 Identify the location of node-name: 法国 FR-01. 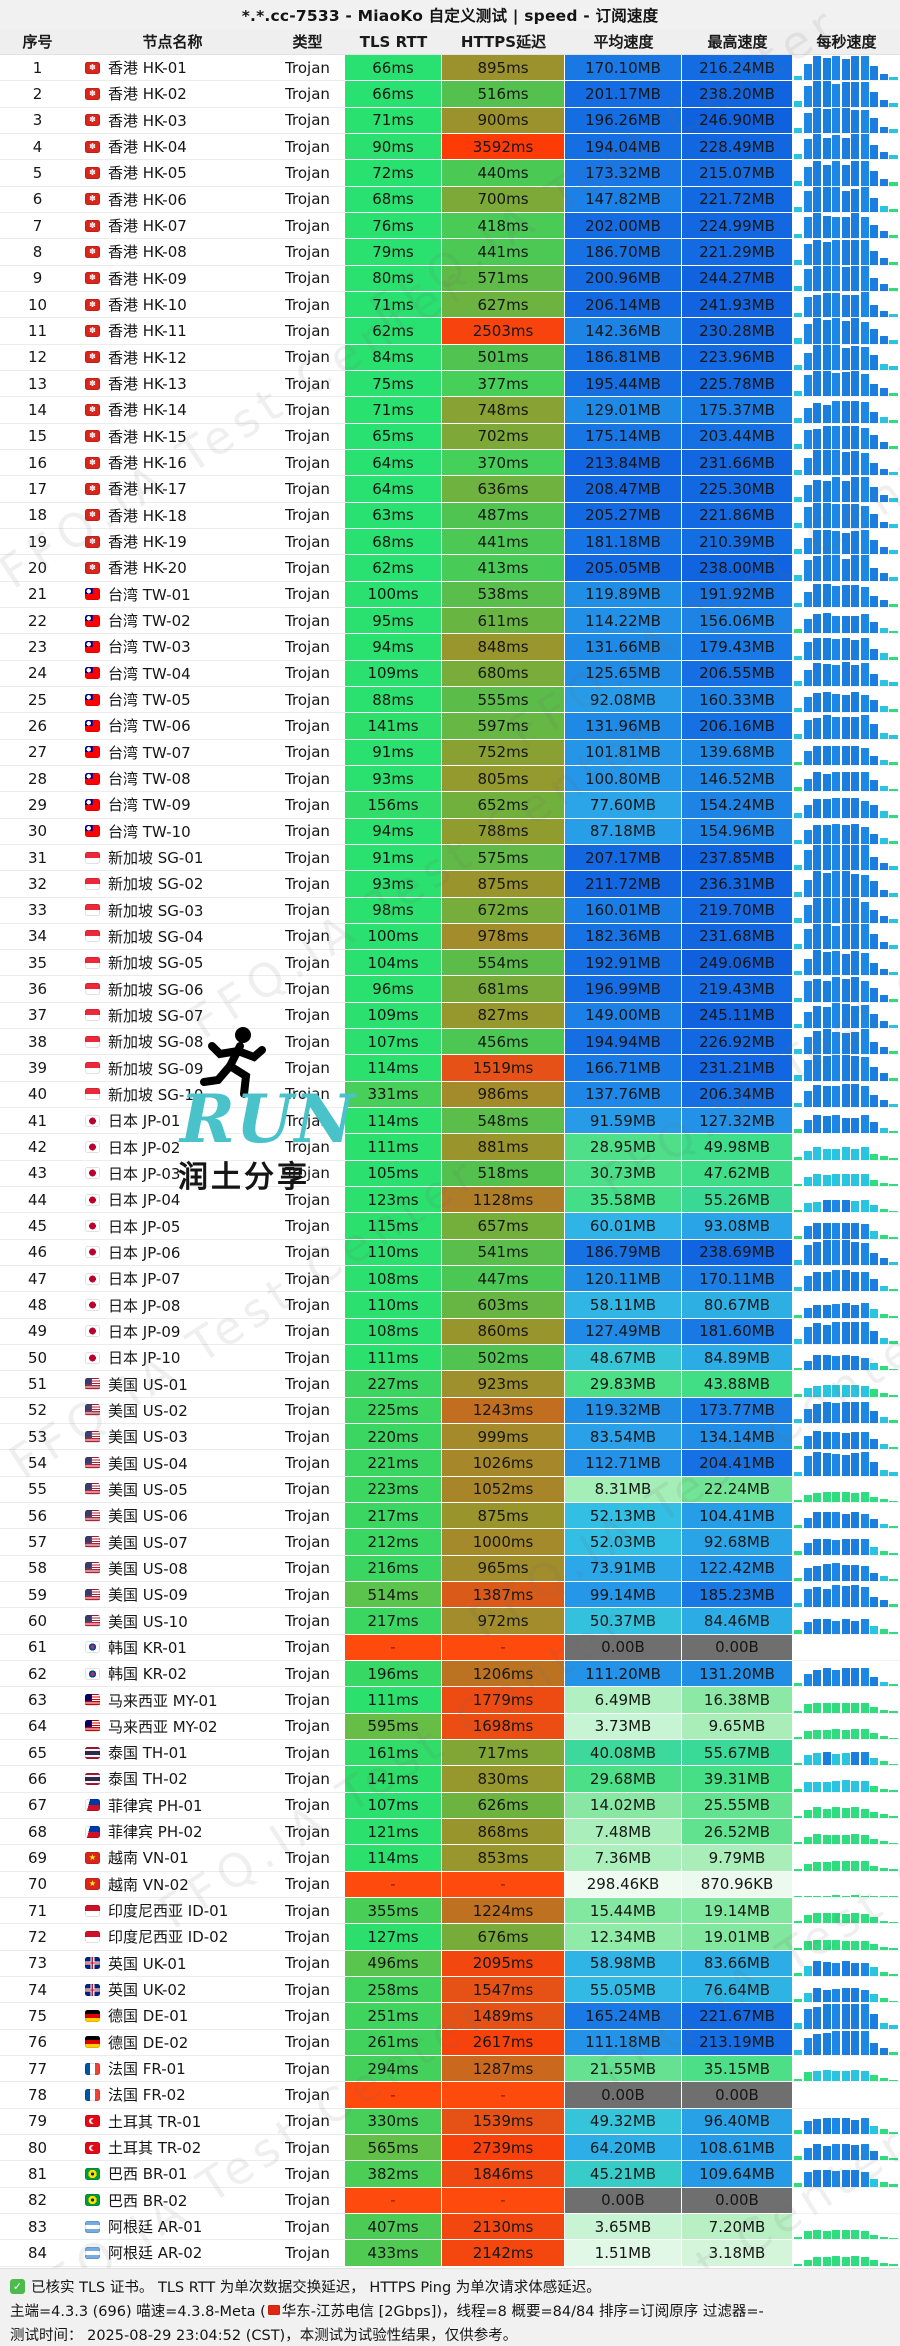
(147, 2069).